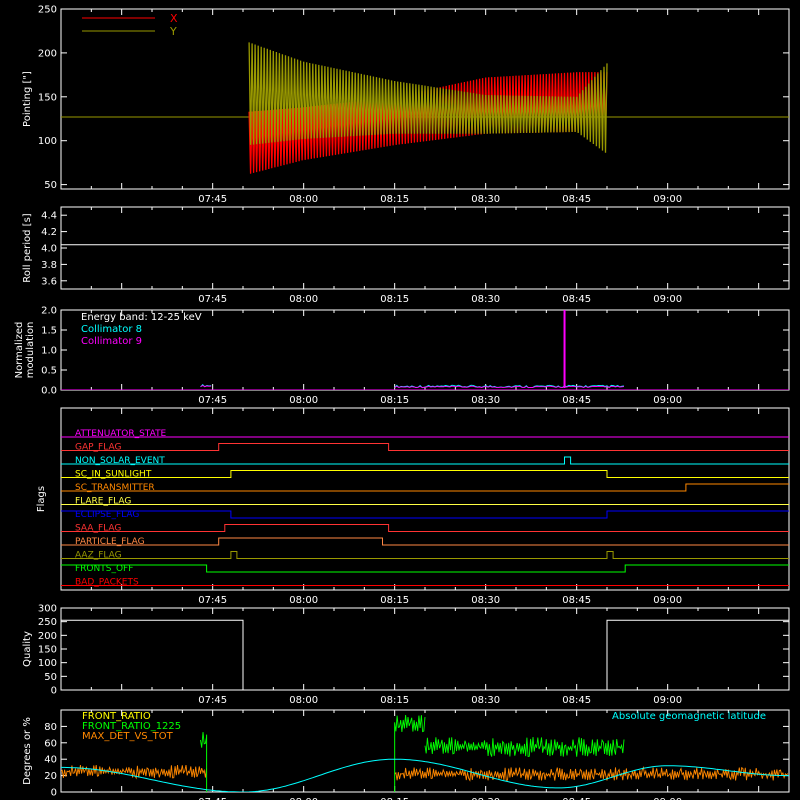 This screenshot has width=800, height=800. I want to click on ratio-legend-max-det: MAX_DET_VS_TOT, so click(128, 736).